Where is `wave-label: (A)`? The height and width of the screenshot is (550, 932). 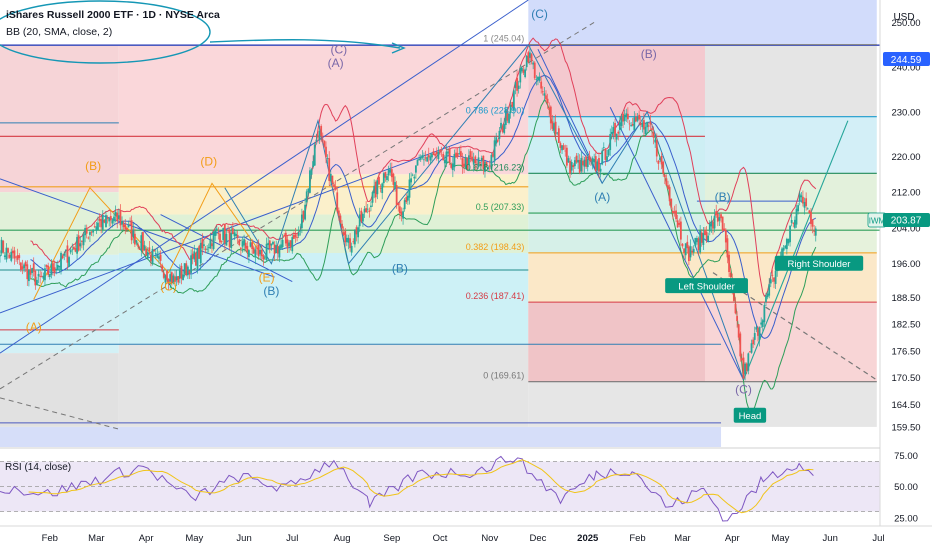 wave-label: (A) is located at coordinates (602, 197).